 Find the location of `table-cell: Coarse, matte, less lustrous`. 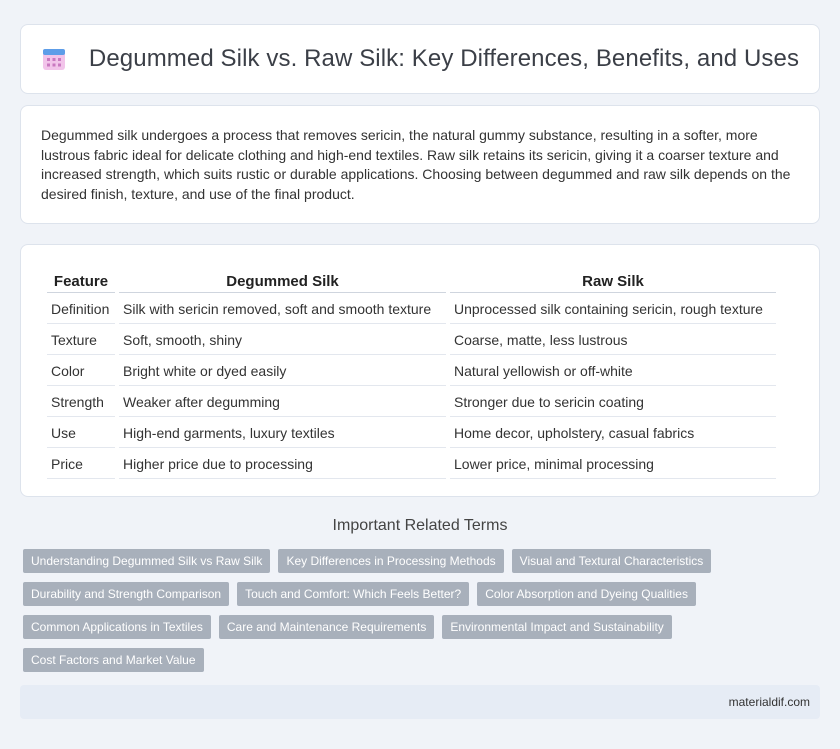

table-cell: Coarse, matte, less lustrous is located at coordinates (613, 340).